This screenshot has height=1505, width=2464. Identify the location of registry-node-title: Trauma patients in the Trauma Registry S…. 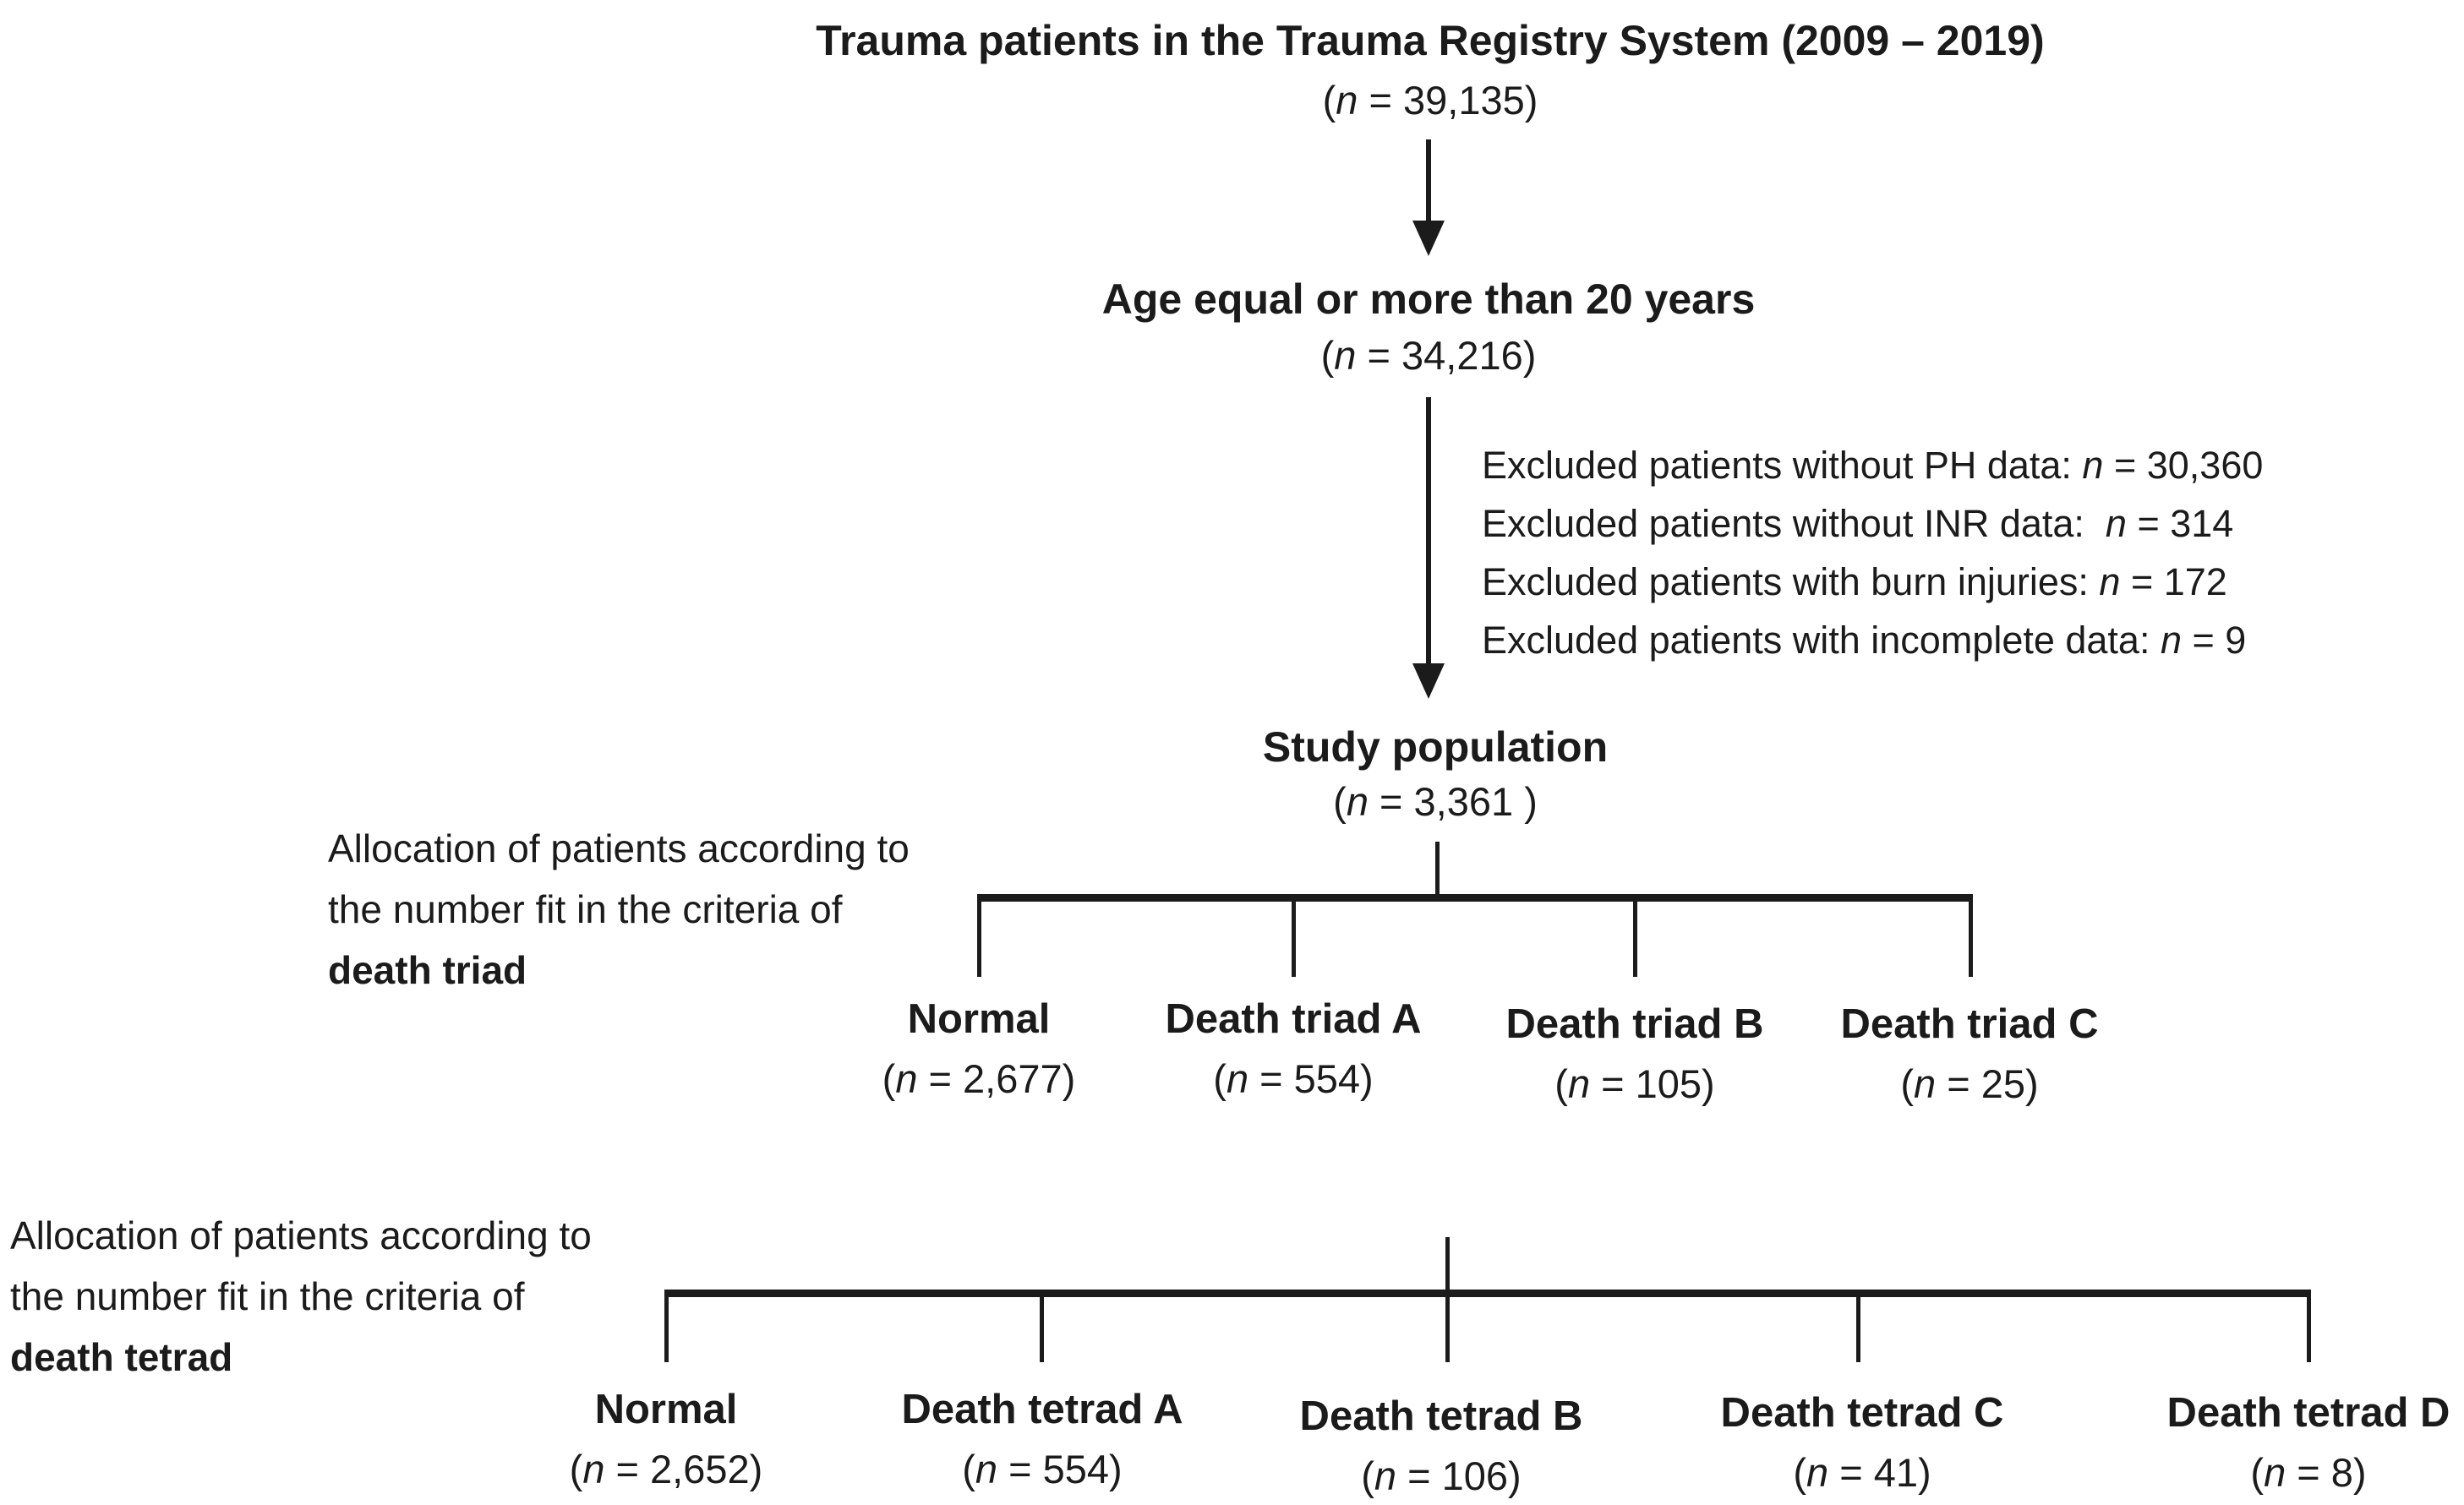
(1430, 40).